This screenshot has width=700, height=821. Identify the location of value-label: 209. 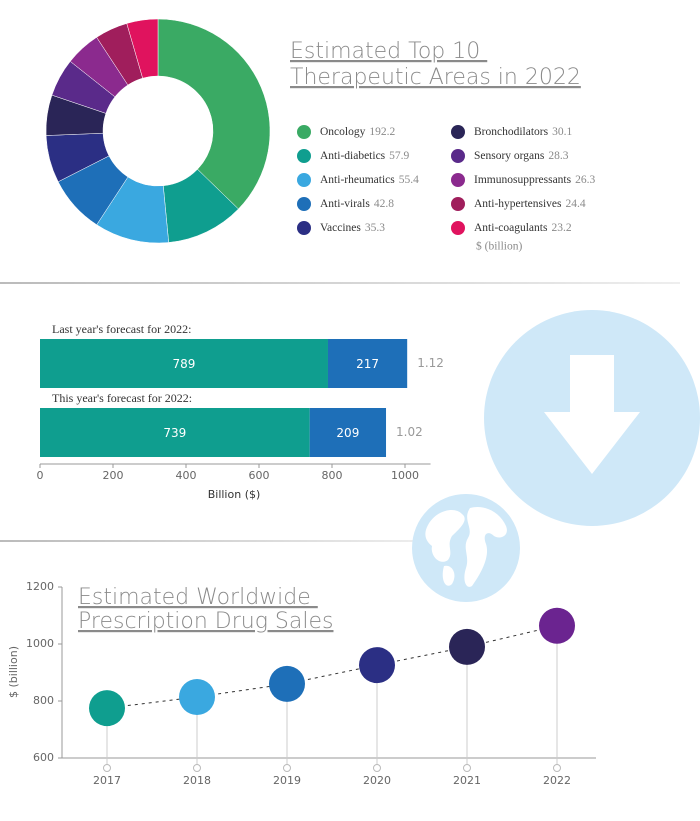
(347, 433).